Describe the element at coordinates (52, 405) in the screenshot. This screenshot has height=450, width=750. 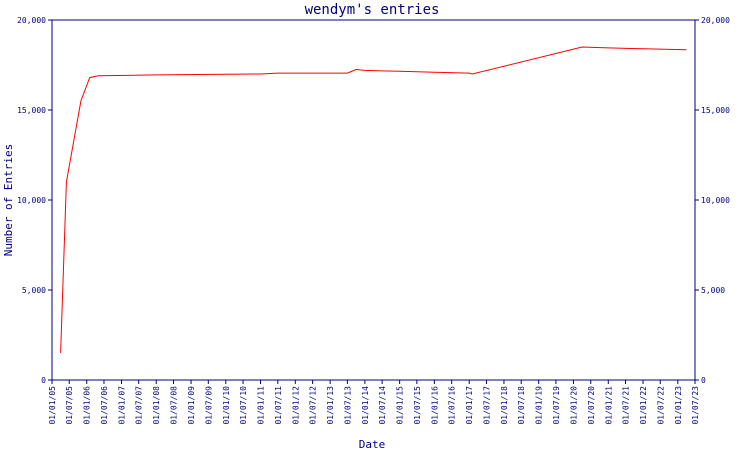
I see `x-tick-label: 01/01/05` at that location.